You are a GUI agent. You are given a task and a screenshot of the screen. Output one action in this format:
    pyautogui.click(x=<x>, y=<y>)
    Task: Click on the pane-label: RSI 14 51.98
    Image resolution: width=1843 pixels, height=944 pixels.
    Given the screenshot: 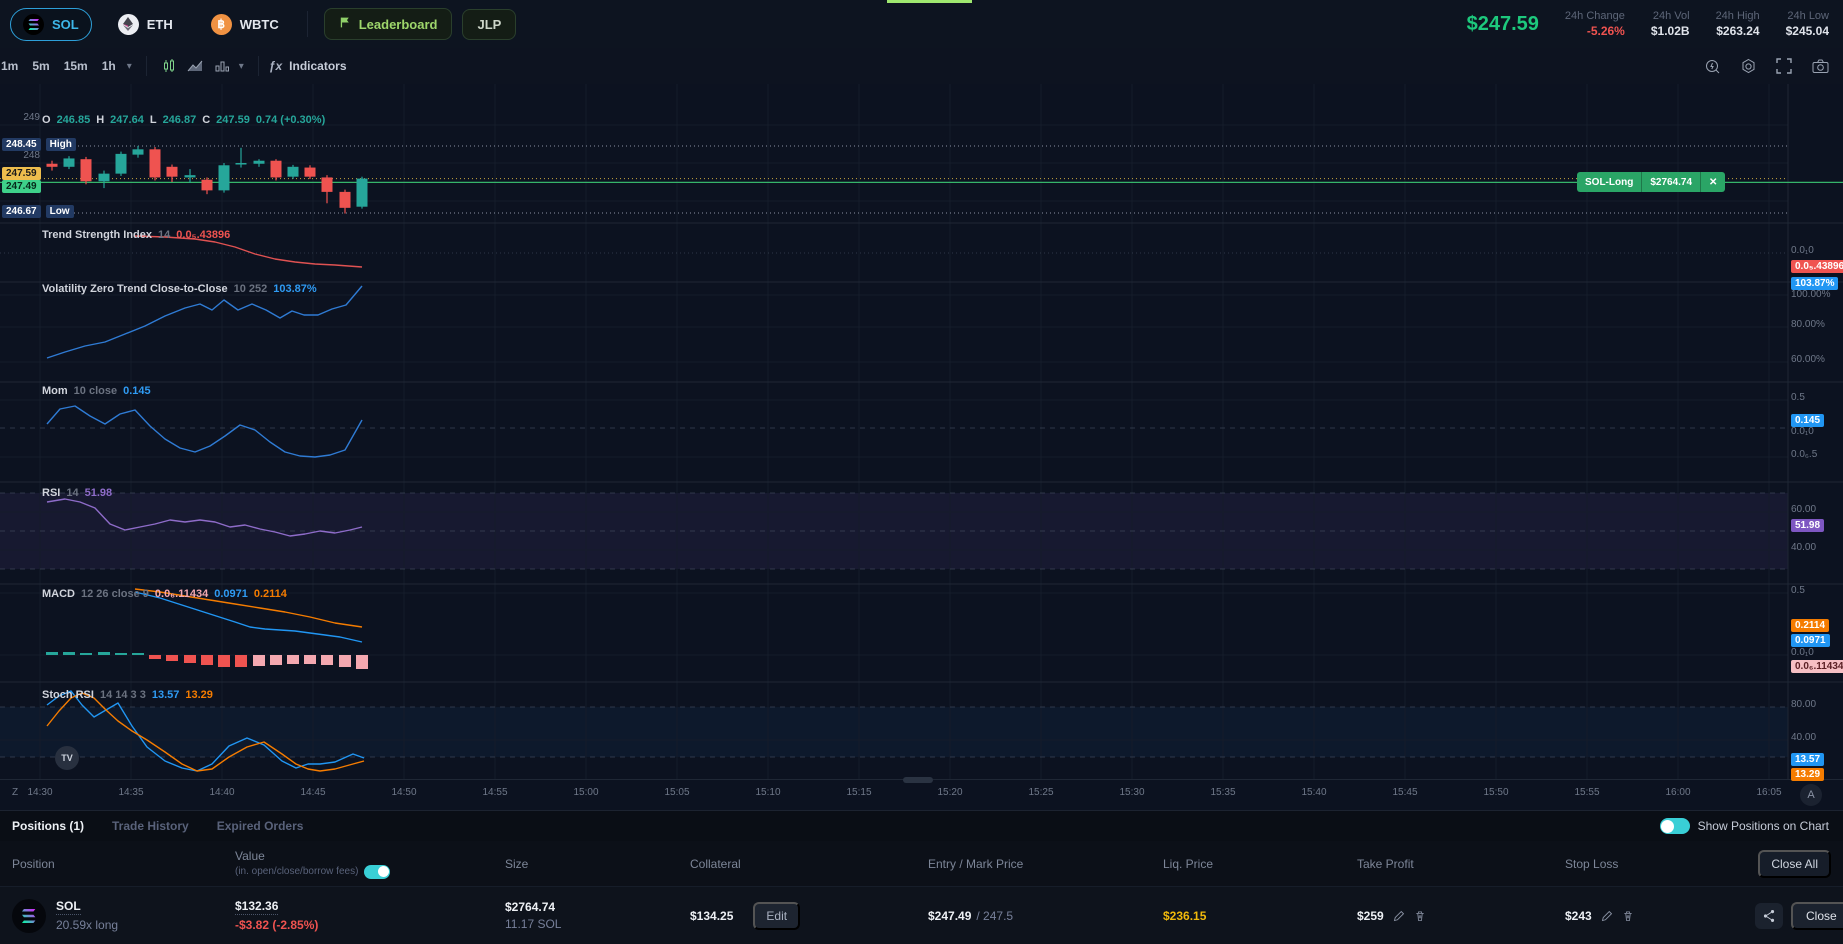 What is the action you would take?
    pyautogui.click(x=77, y=493)
    